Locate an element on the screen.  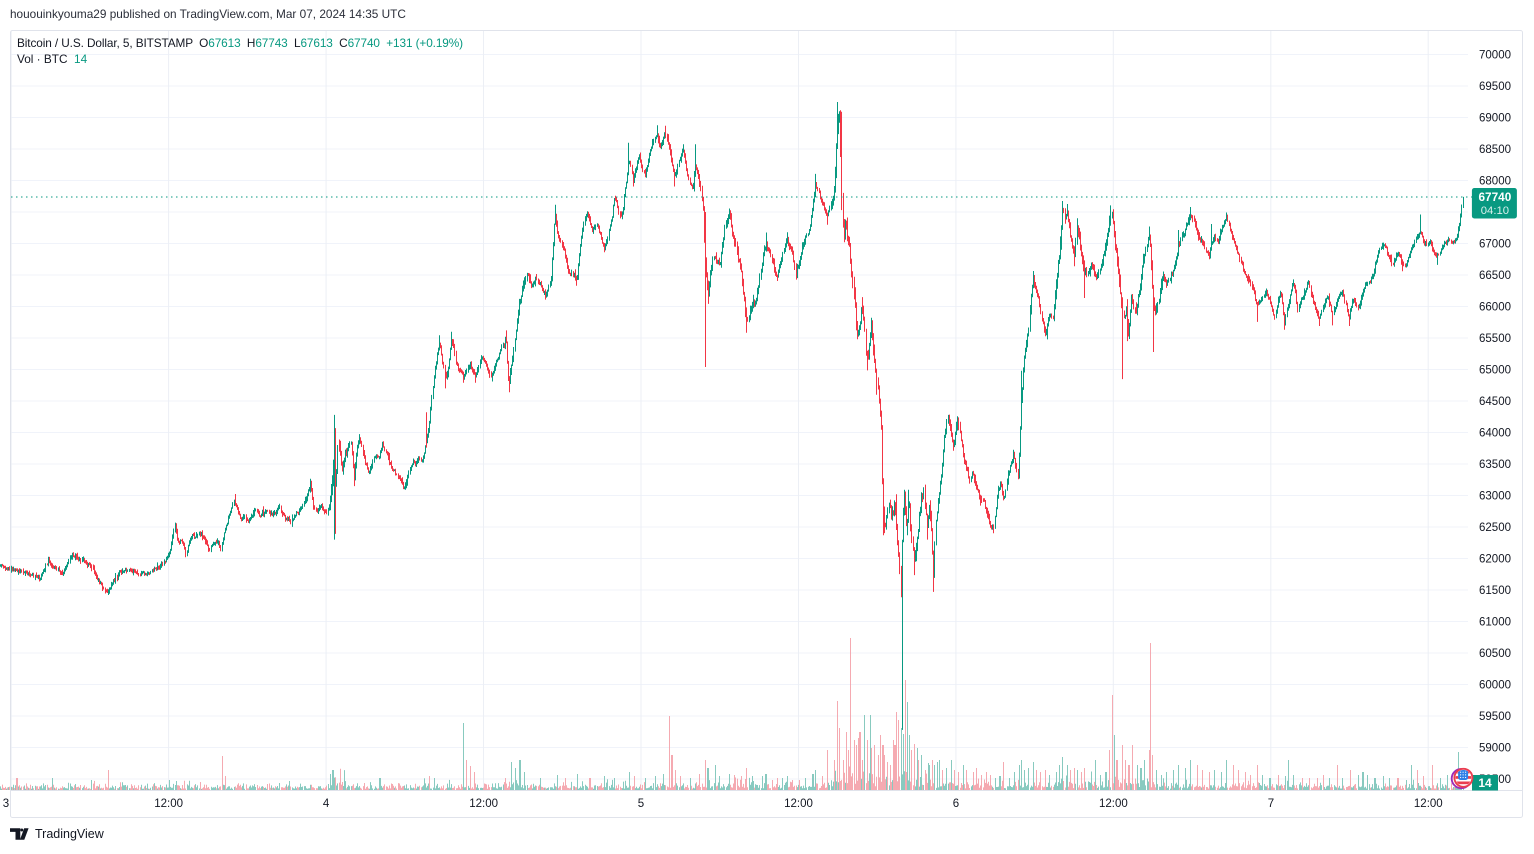
svg-text: 68500 is located at coordinates (1495, 150).